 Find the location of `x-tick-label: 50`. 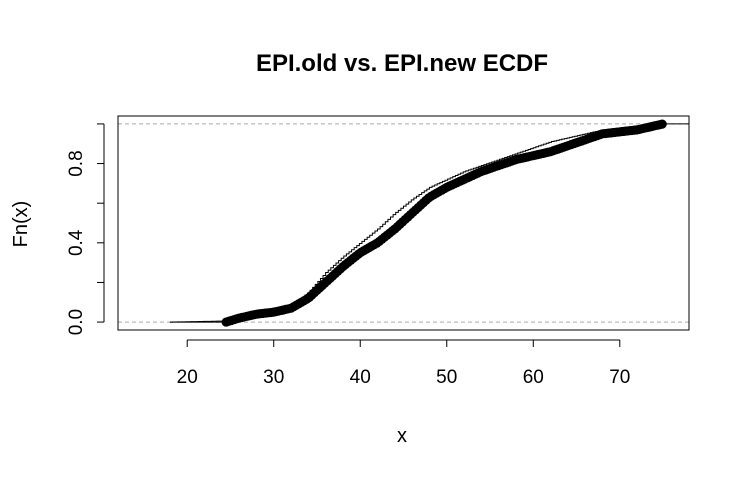

x-tick-label: 50 is located at coordinates (446, 377).